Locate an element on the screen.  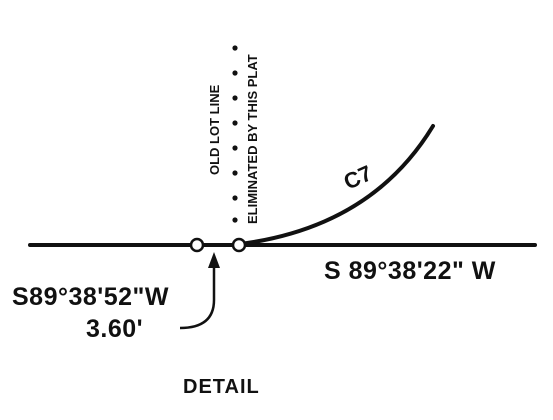
point-marker-left is located at coordinates (197, 245).